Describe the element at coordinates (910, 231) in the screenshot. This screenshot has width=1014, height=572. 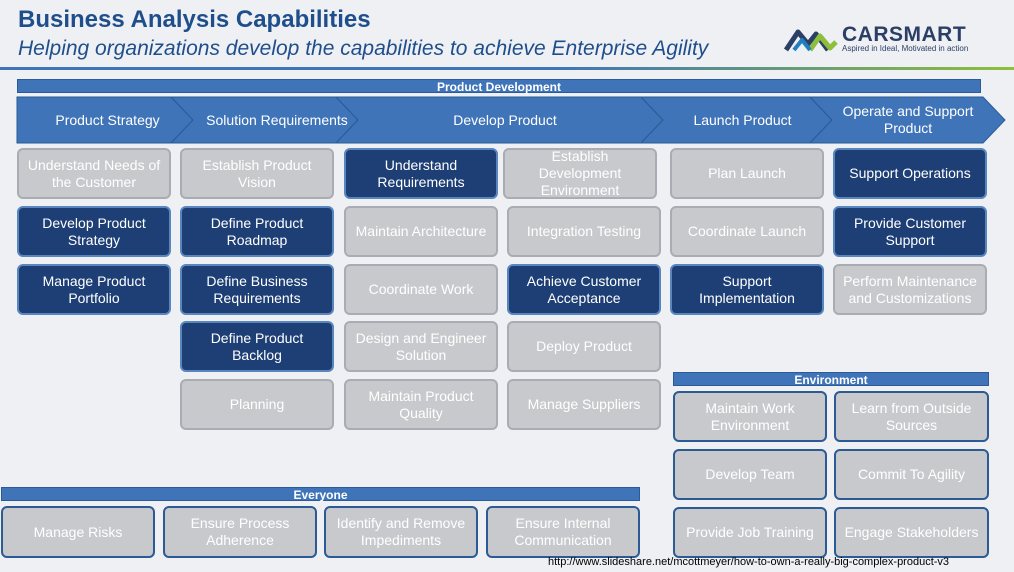
I see `capability-box: Provide Customer Support` at that location.